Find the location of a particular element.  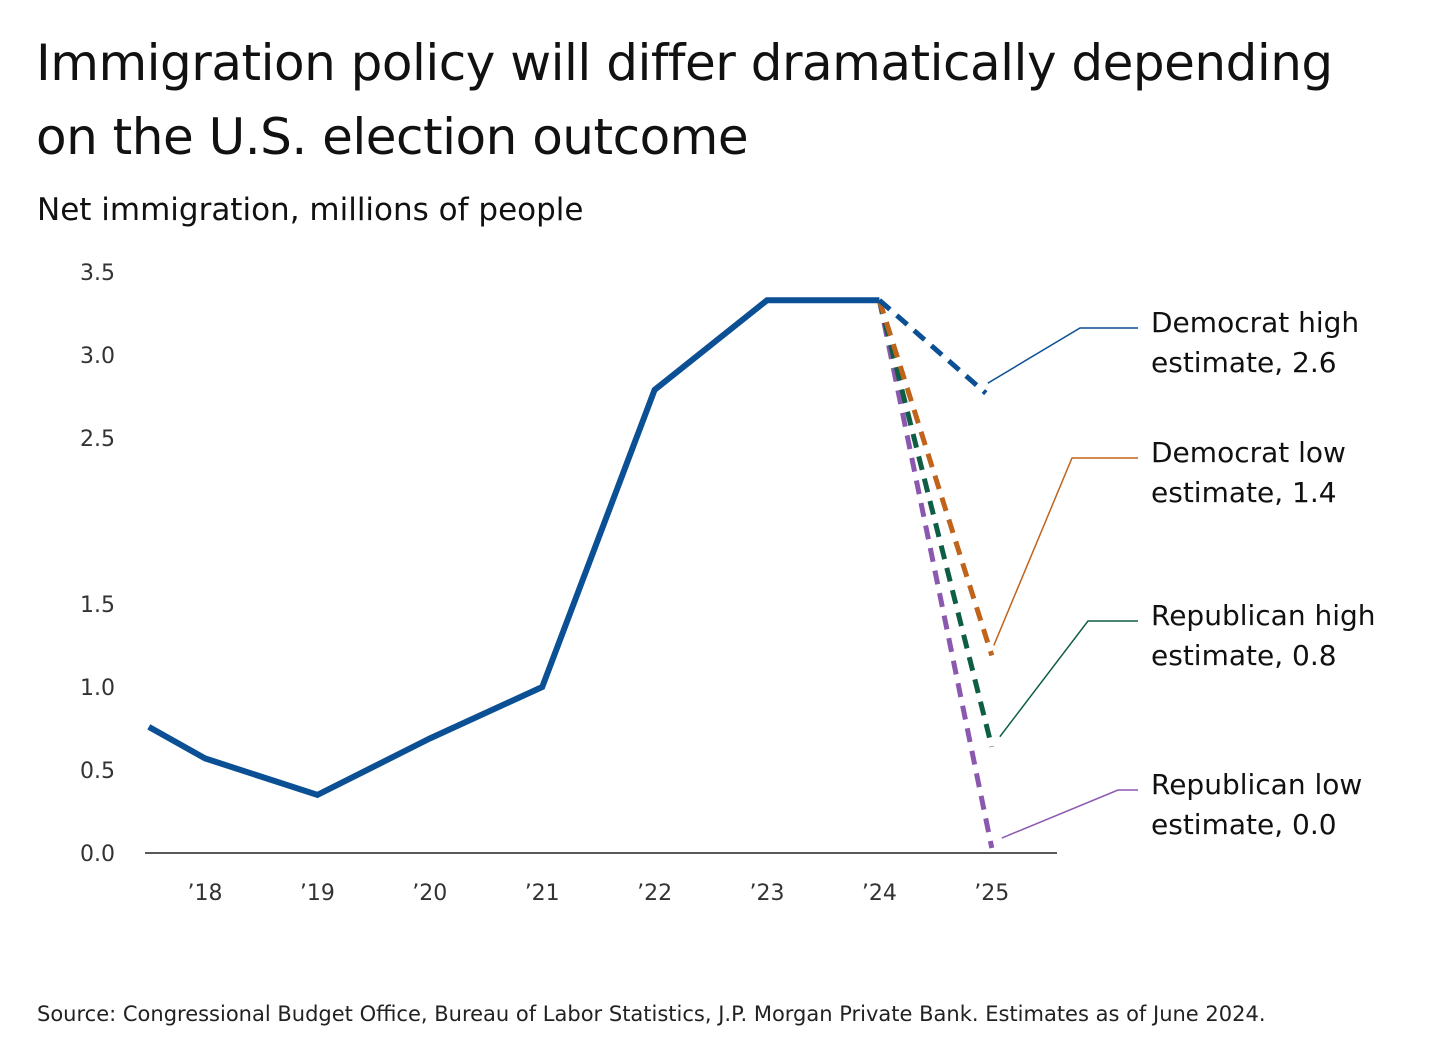

callout-leader-democrat-high is located at coordinates (1062, 355).